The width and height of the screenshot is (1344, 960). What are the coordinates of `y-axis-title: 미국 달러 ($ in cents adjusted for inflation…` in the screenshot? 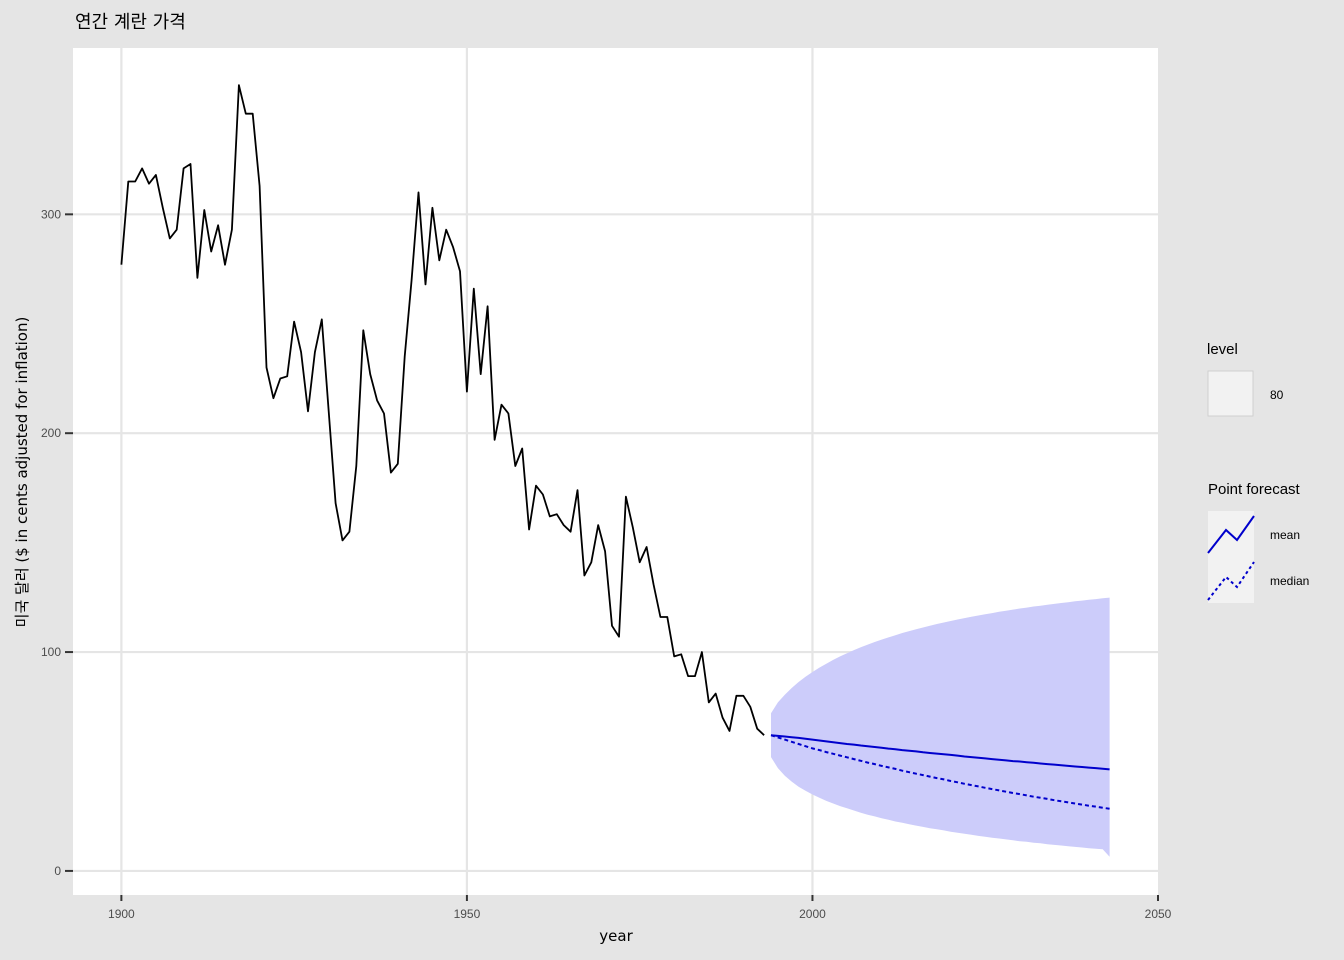 It's located at (22, 472).